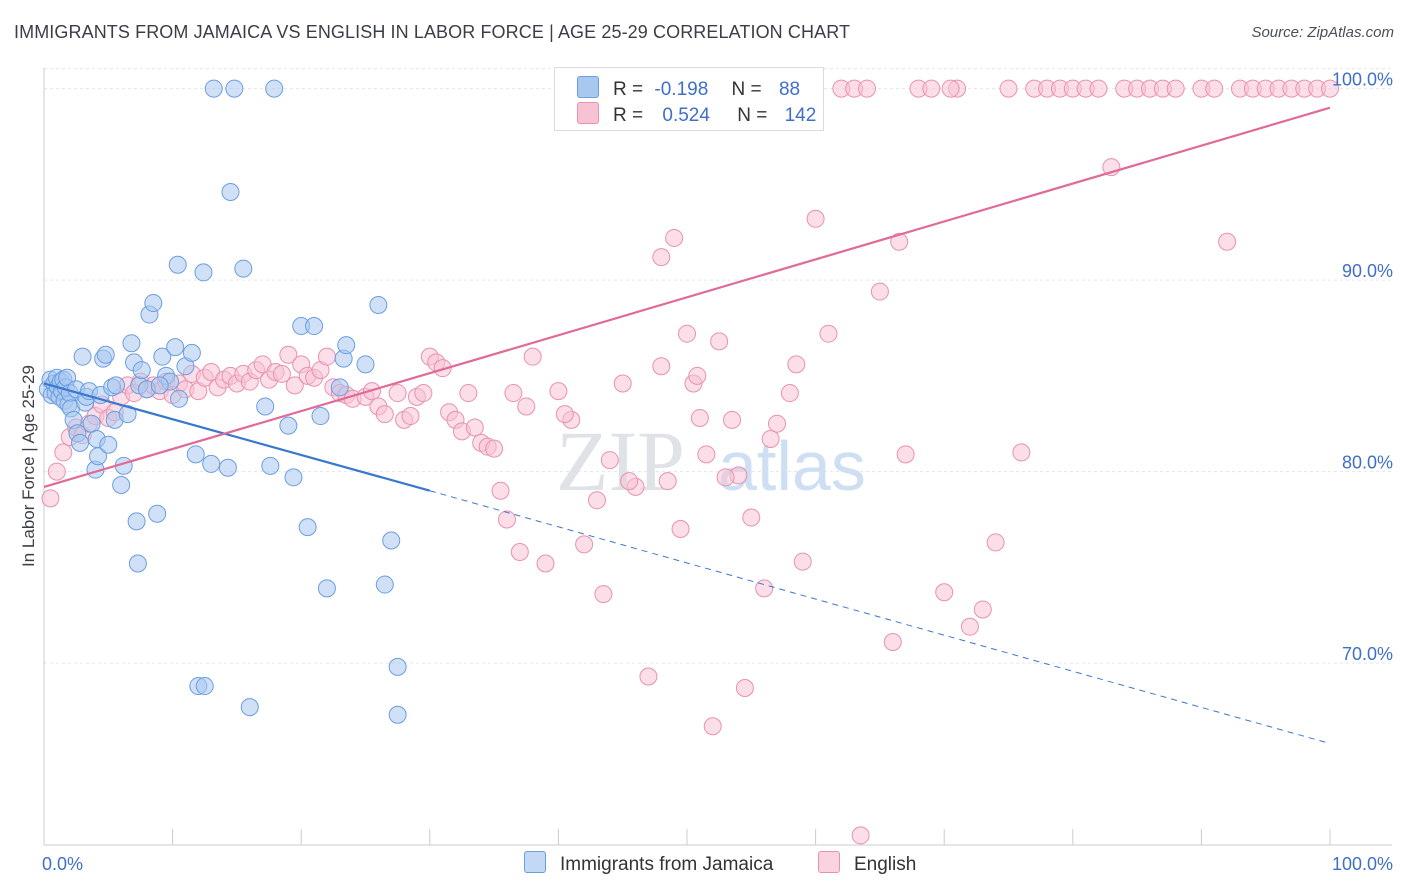 This screenshot has width=1406, height=892. Describe the element at coordinates (829, 862) in the screenshot. I see `bottom-legend-swatch-pink` at that location.